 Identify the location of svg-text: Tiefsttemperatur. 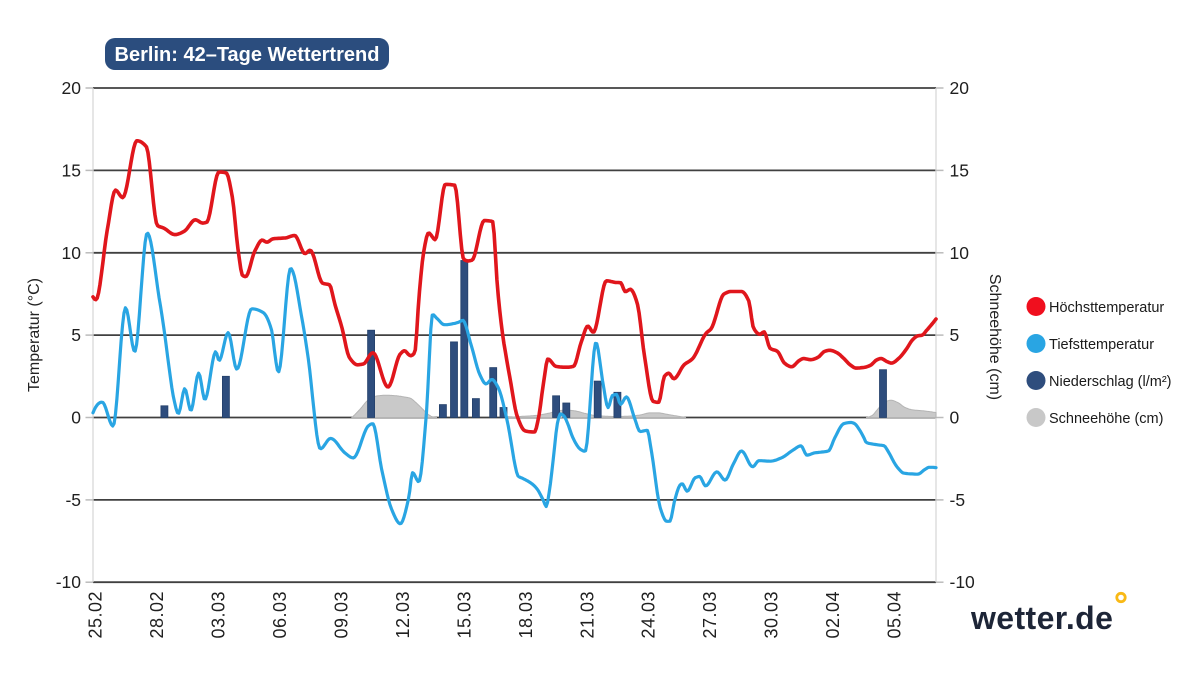
(1101, 345).